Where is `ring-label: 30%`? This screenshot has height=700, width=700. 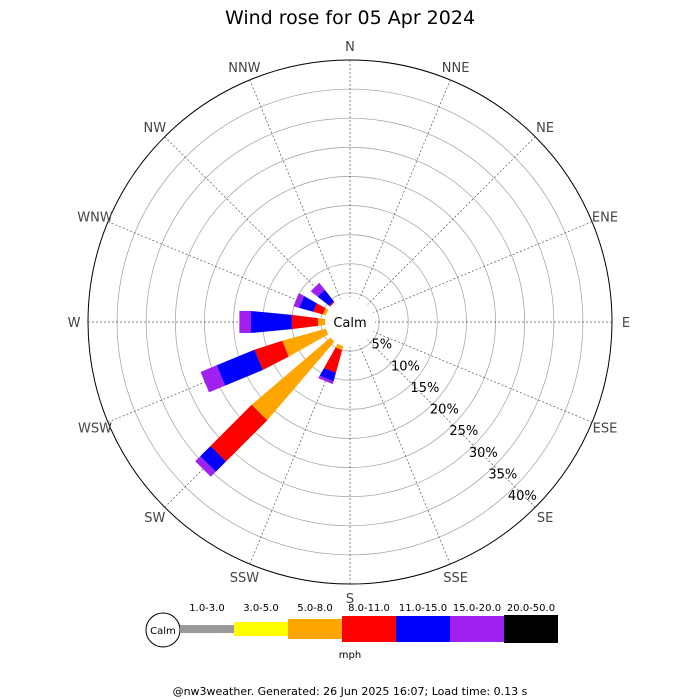
ring-label: 30% is located at coordinates (483, 453).